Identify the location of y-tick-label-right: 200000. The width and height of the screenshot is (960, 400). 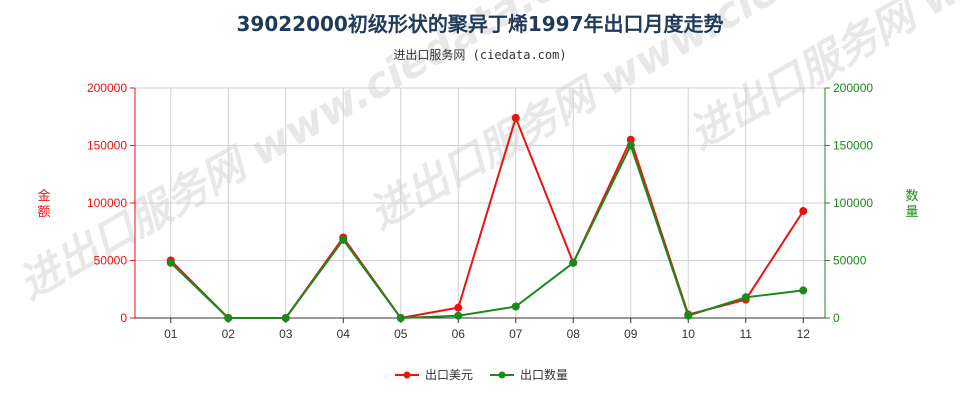
(853, 88).